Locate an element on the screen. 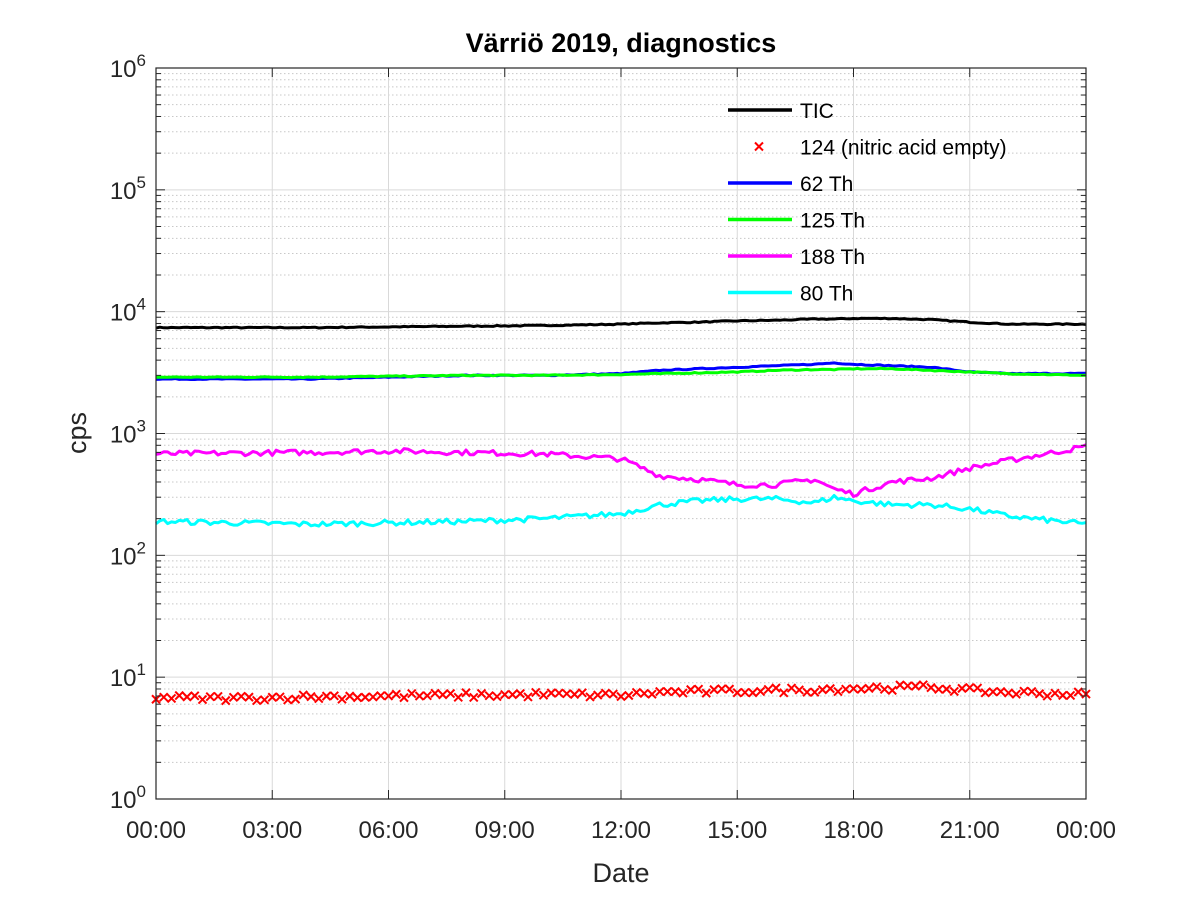 The height and width of the screenshot is (900, 1200). y-tick-exponent: 3 is located at coordinates (141, 426).